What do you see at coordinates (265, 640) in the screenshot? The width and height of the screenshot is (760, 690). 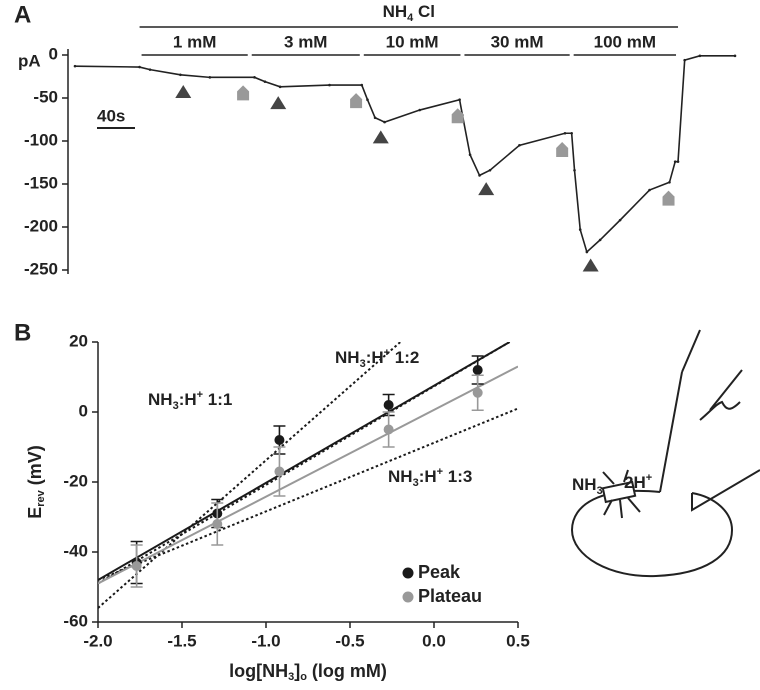 I see `x-tick-label: -1.0` at bounding box center [265, 640].